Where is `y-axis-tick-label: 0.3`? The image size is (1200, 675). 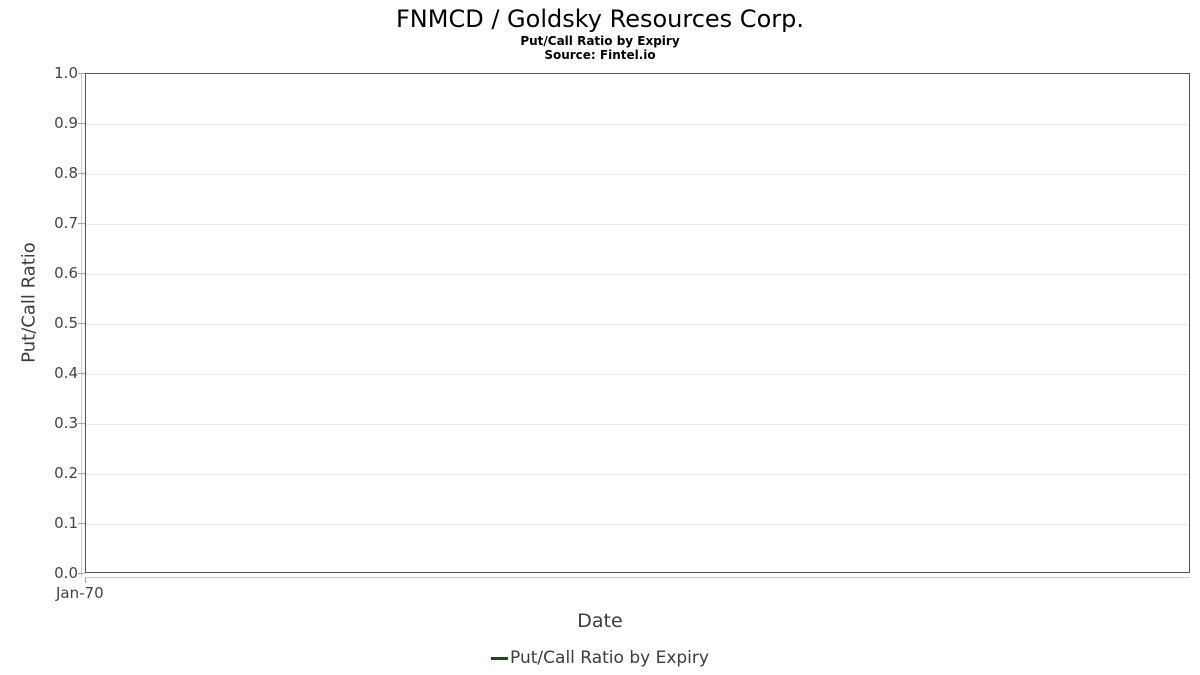
y-axis-tick-label: 0.3 is located at coordinates (66, 423).